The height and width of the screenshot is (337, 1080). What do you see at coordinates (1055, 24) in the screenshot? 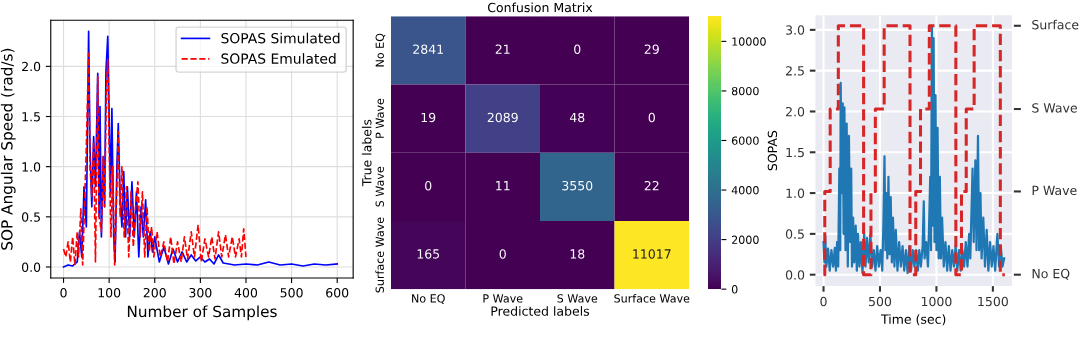
I see `text: Surface` at bounding box center [1055, 24].